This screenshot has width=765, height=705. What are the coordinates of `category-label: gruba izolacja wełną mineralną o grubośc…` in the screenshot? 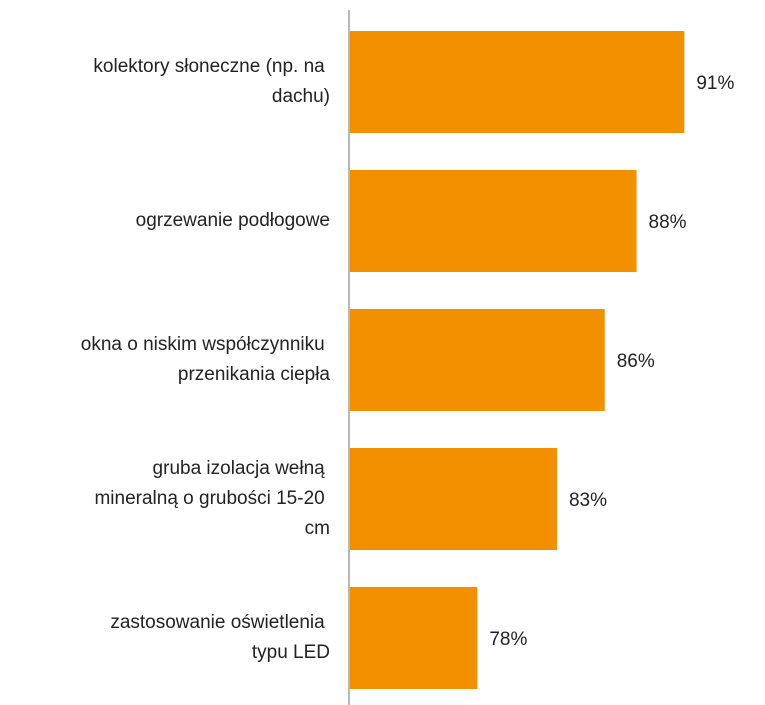 It's located at (212, 498).